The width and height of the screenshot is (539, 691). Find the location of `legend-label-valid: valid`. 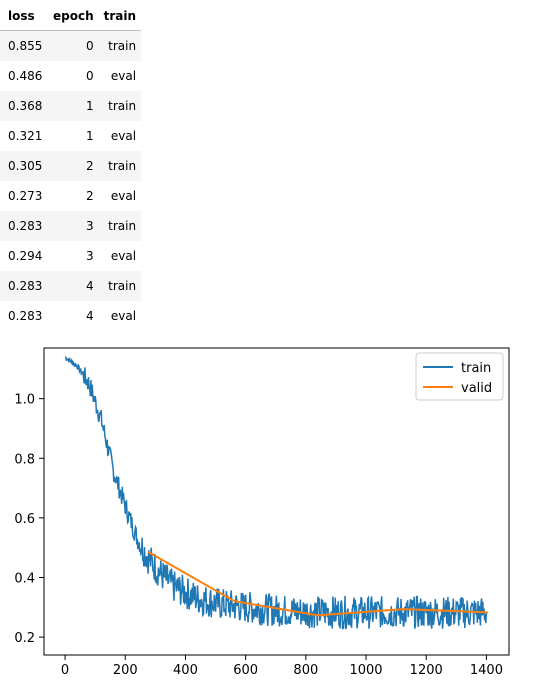

legend-label-valid: valid is located at coordinates (476, 388).